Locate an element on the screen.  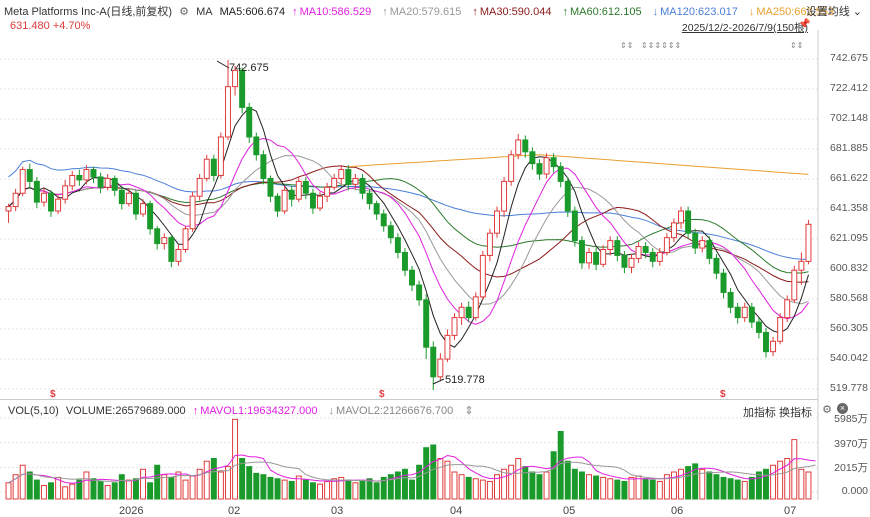
down-arrow-icon: ↓ is located at coordinates (751, 12).